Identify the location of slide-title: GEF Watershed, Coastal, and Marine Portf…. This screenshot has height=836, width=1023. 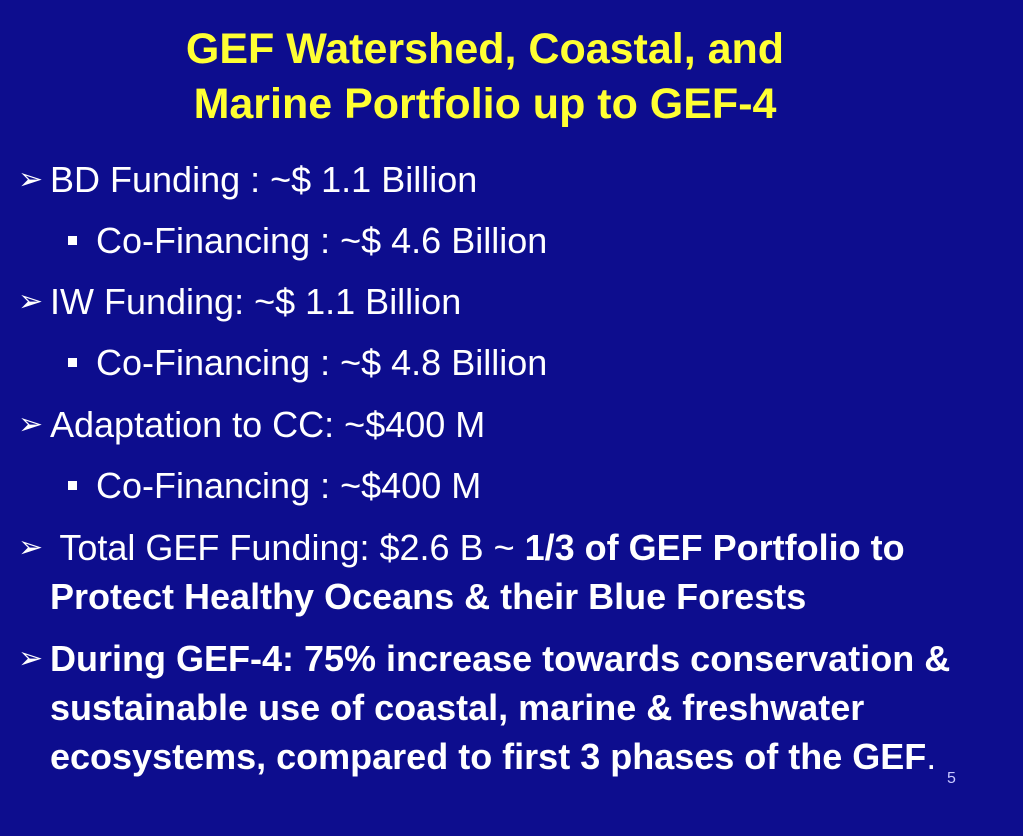
(485, 77).